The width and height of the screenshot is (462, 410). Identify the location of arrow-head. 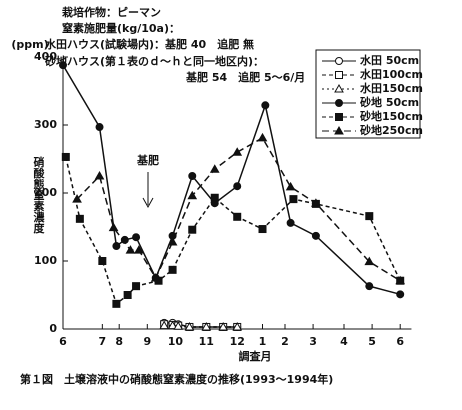
(148, 203).